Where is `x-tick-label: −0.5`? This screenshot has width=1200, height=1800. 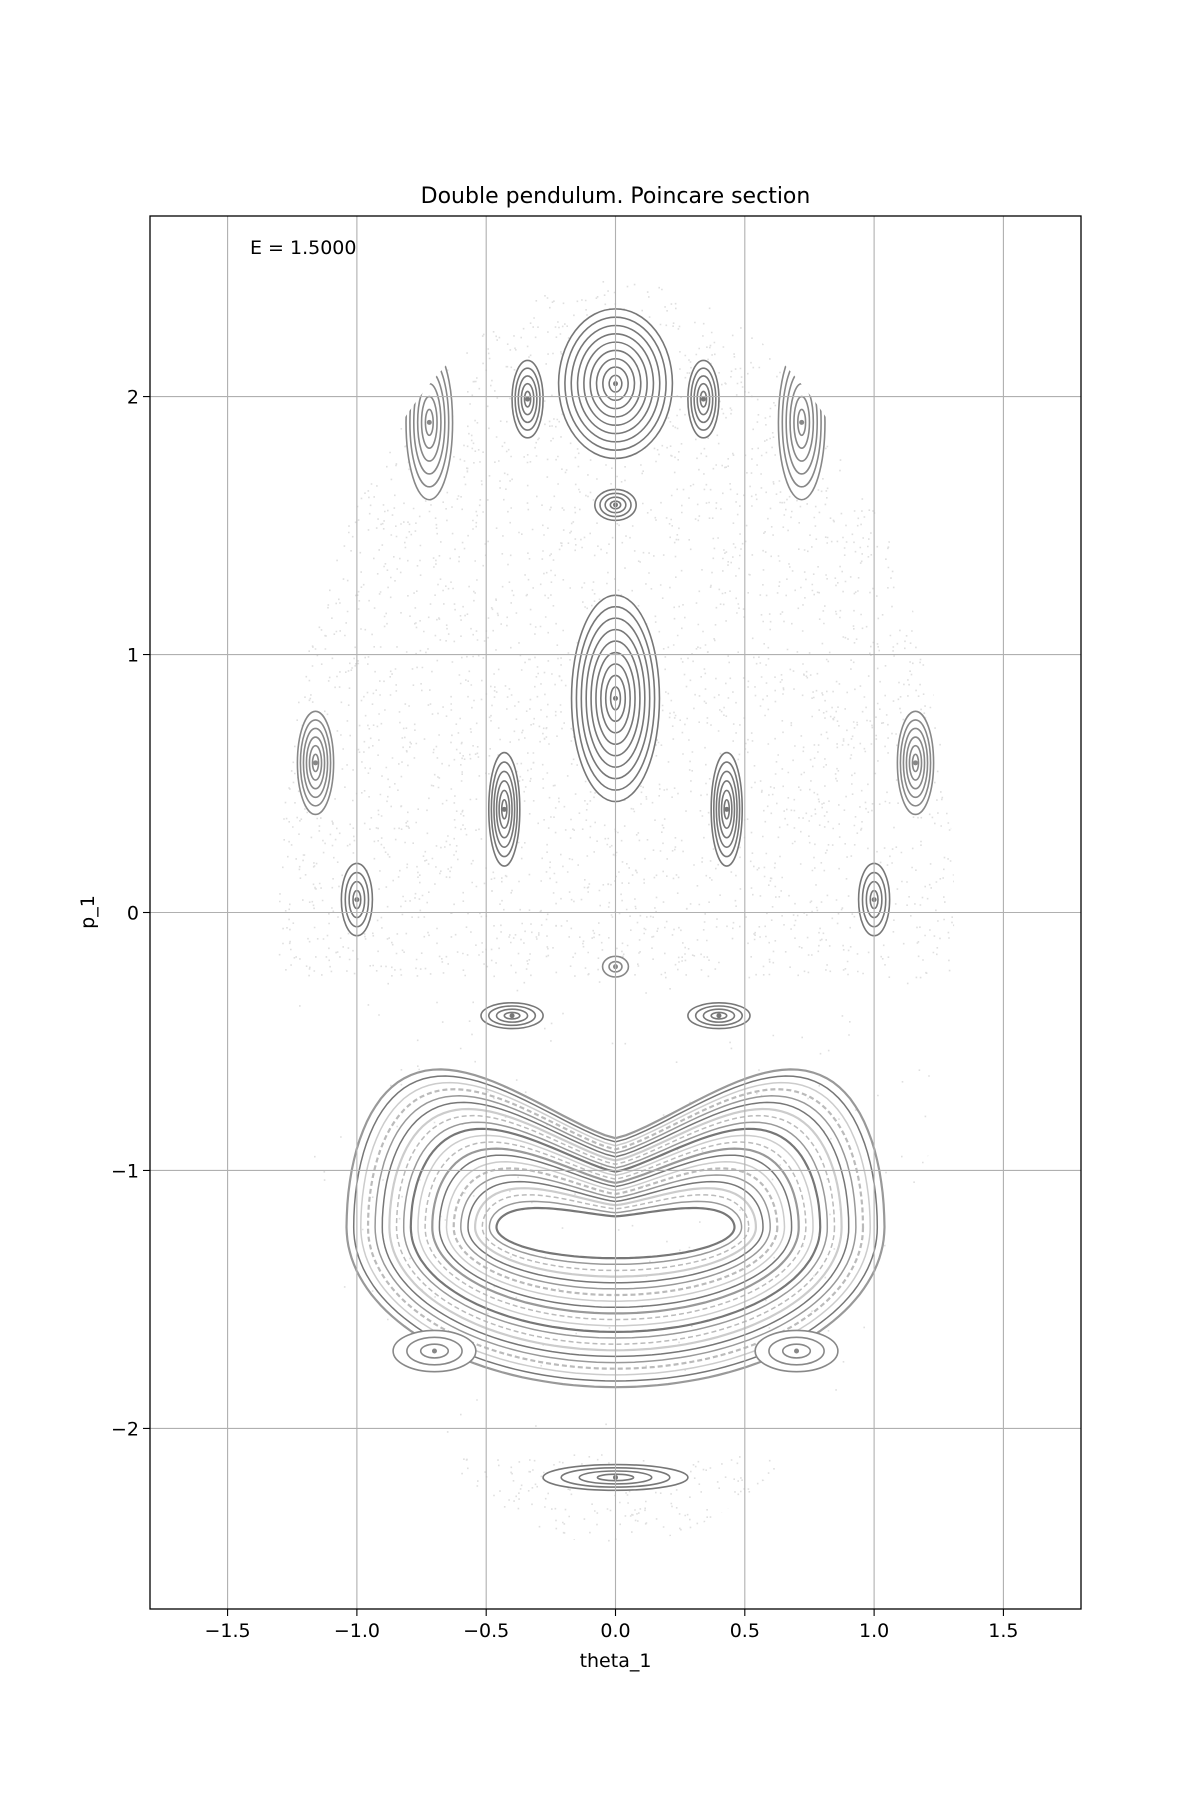 x-tick-label: −0.5 is located at coordinates (486, 1631).